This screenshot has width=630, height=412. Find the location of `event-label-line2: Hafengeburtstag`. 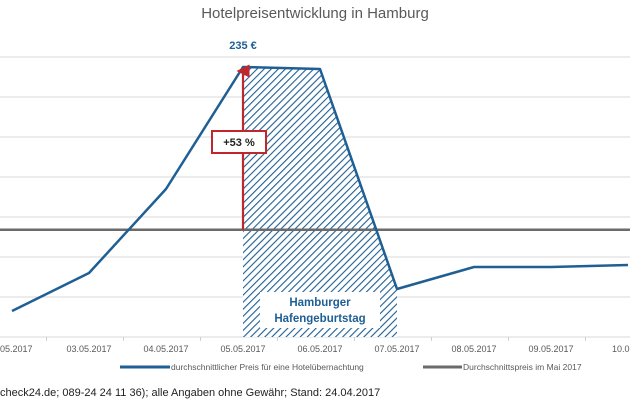

event-label-line2: Hafengeburtstag is located at coordinates (319, 319).